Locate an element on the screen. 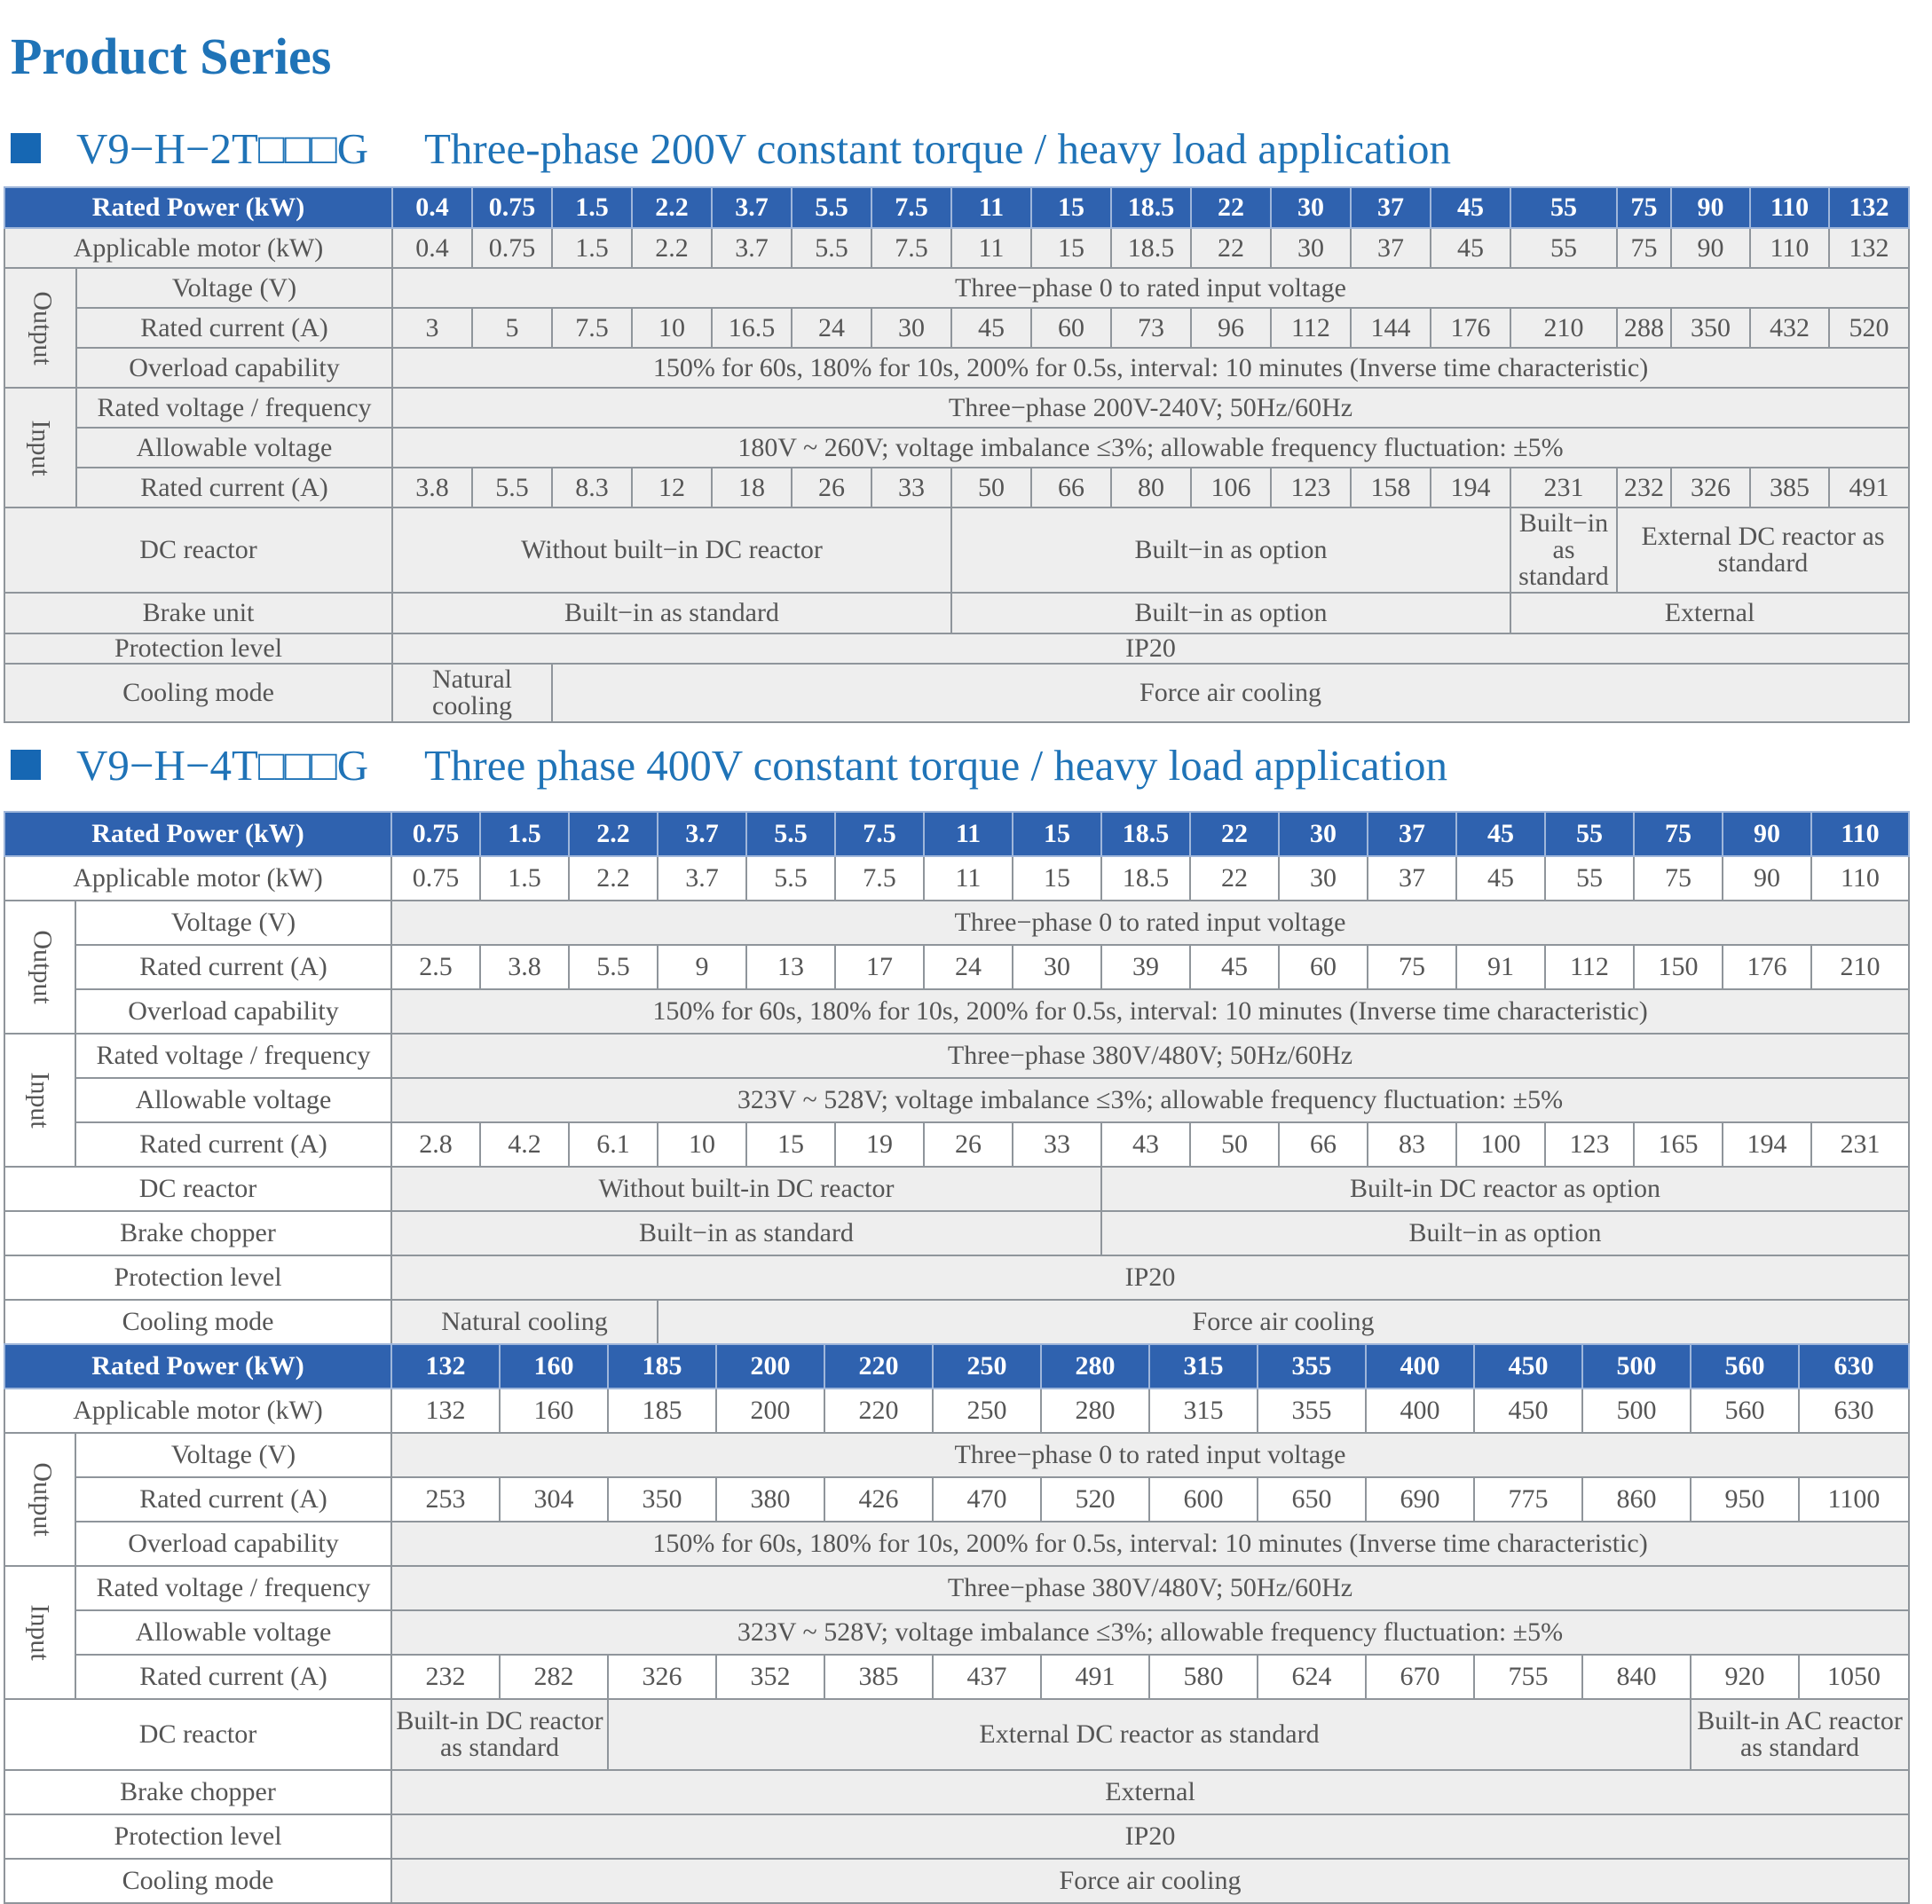 Image resolution: width=1932 pixels, height=1904 pixels. input-current-cell: 123 is located at coordinates (1311, 487).